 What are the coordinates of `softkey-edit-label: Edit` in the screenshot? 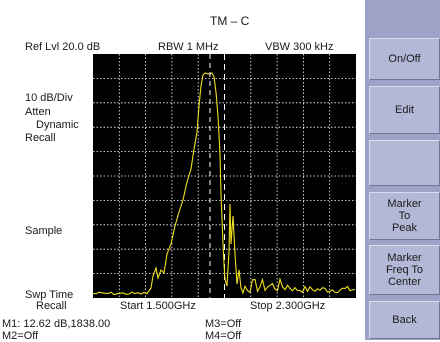 It's located at (404, 110).